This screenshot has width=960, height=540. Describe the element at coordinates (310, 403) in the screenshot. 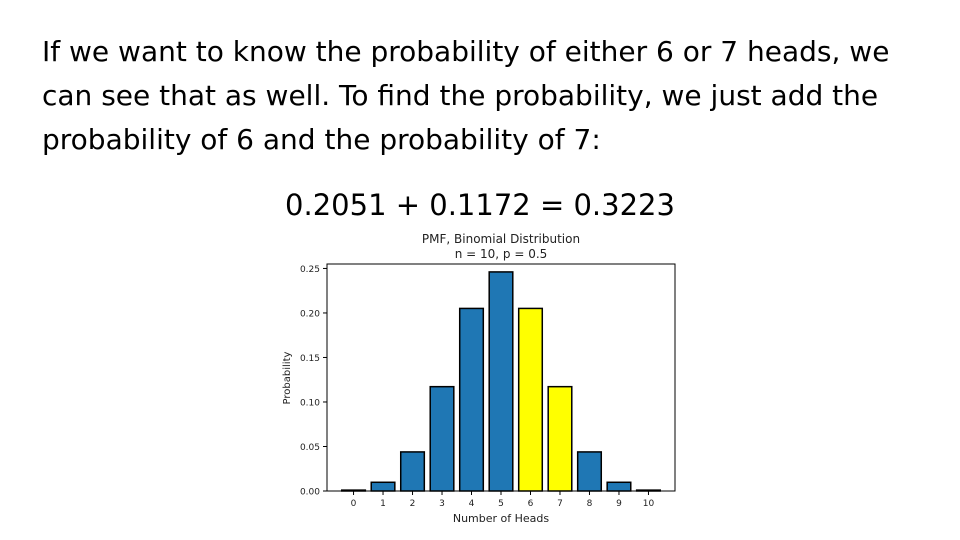

I see `y-tick-label: 0.10` at that location.